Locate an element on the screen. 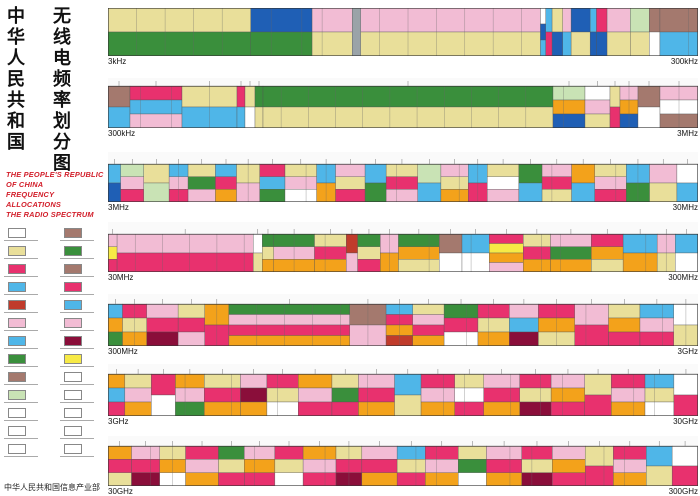 The image size is (700, 496). band-start-label: 3MHz is located at coordinates (118, 207).